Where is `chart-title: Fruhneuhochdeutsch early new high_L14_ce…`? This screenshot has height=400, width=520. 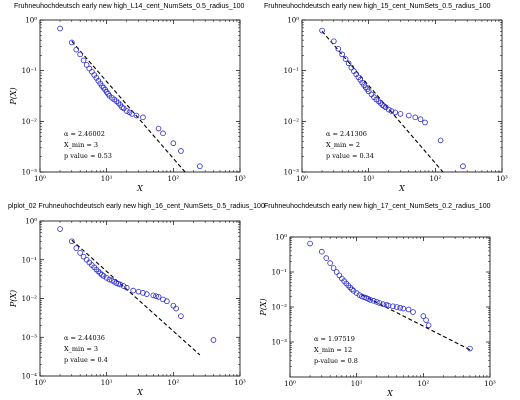
chart-title: Fruhneuhochdeutsch early new high_L14_ce… is located at coordinates (129, 6).